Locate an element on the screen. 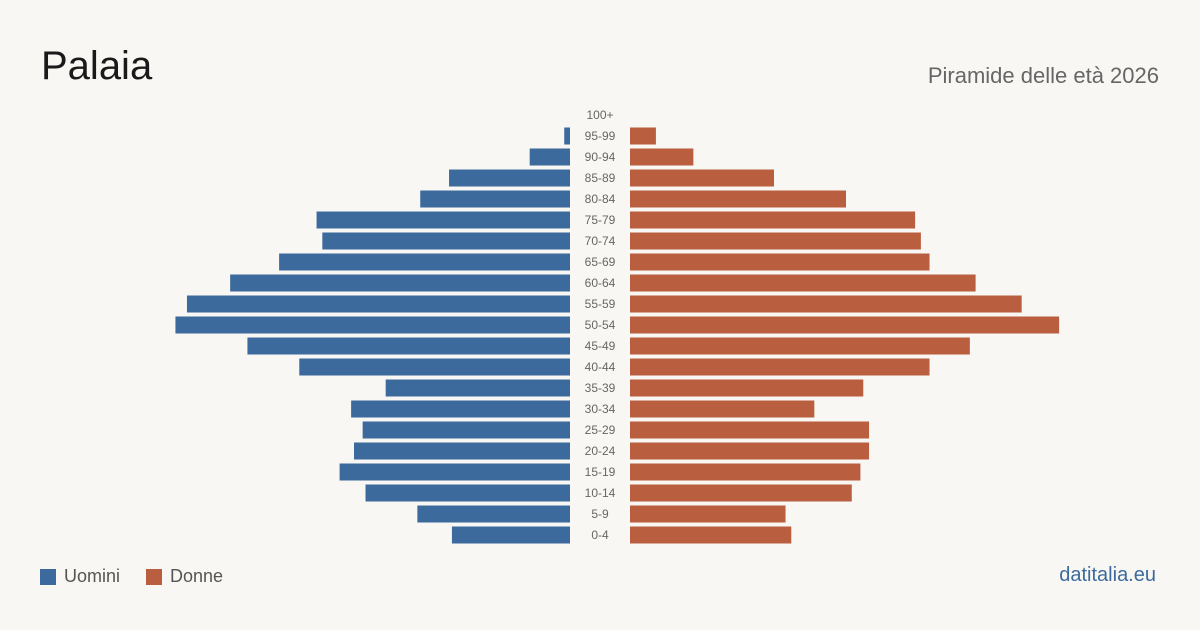 This screenshot has width=1200, height=630. age-label-30-34: 30-34 is located at coordinates (600, 409).